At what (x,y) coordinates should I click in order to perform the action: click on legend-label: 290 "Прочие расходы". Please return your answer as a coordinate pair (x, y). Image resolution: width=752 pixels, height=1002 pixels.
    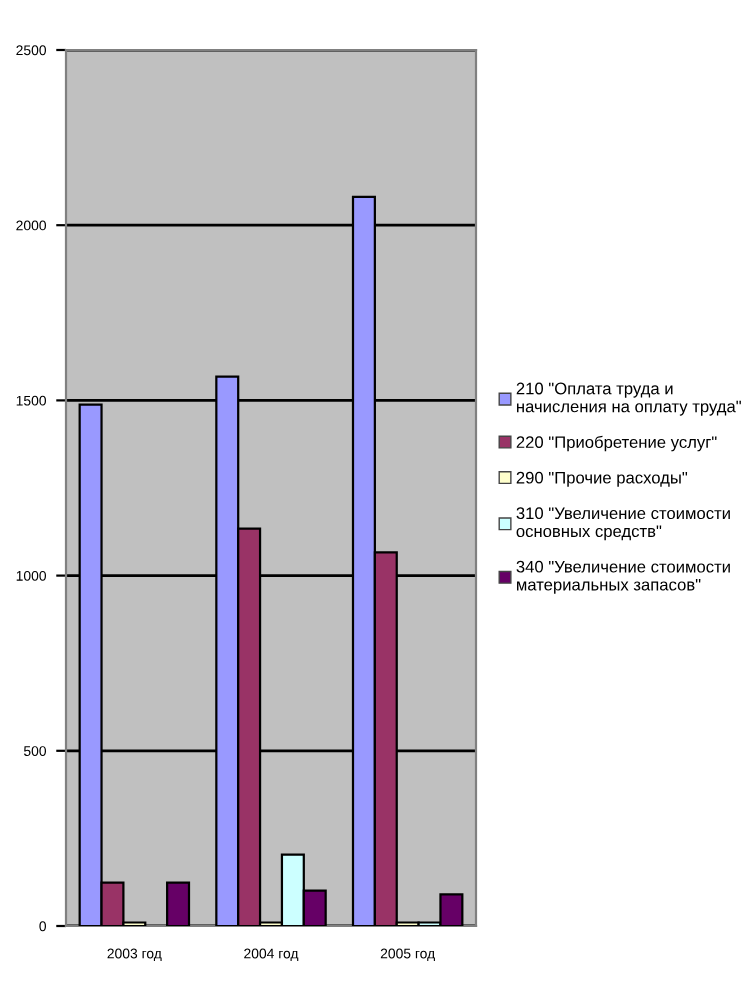
    Looking at the image, I should click on (602, 479).